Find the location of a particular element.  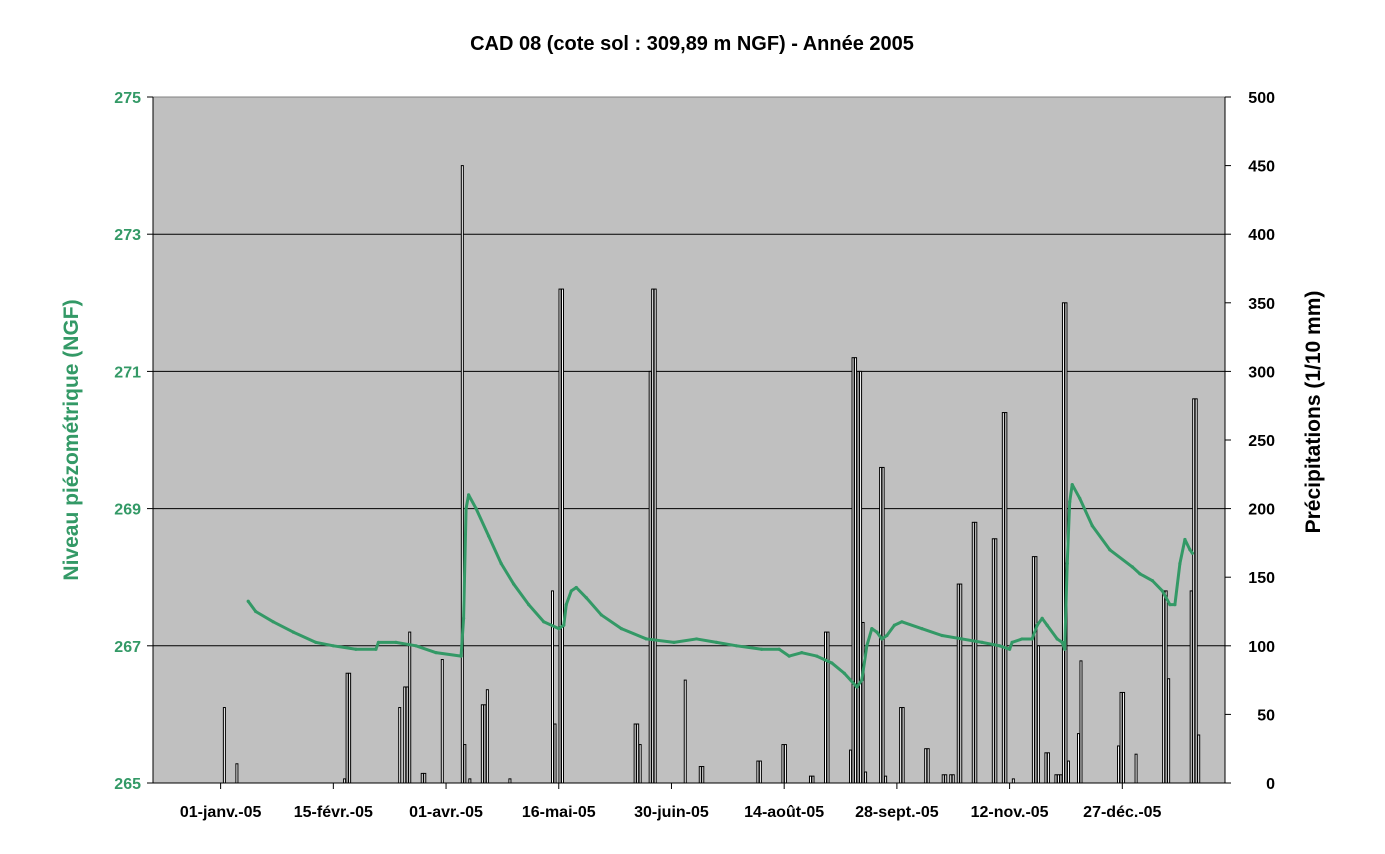

x-tick-label: 30-juin-05 is located at coordinates (671, 812).